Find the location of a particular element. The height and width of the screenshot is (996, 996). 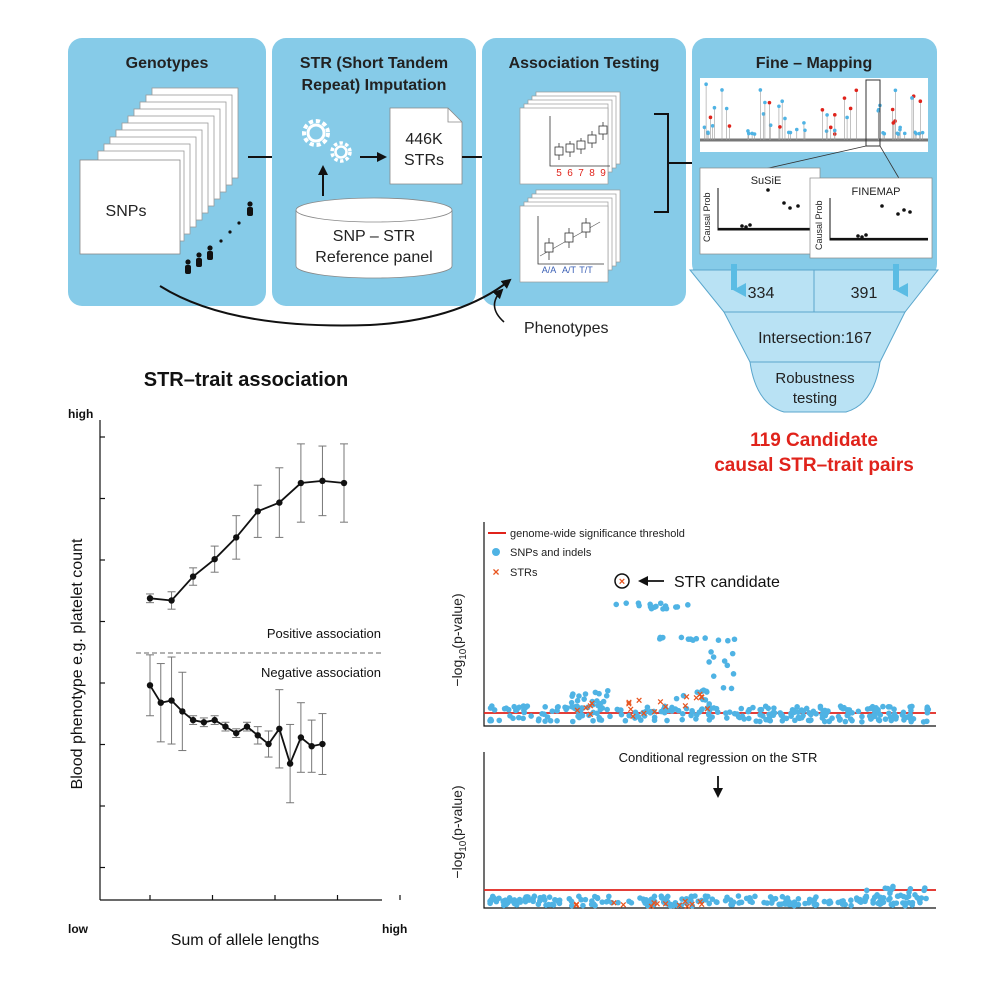

snp-plot-stack: A/A A/T T/T is located at coordinates (570, 236).